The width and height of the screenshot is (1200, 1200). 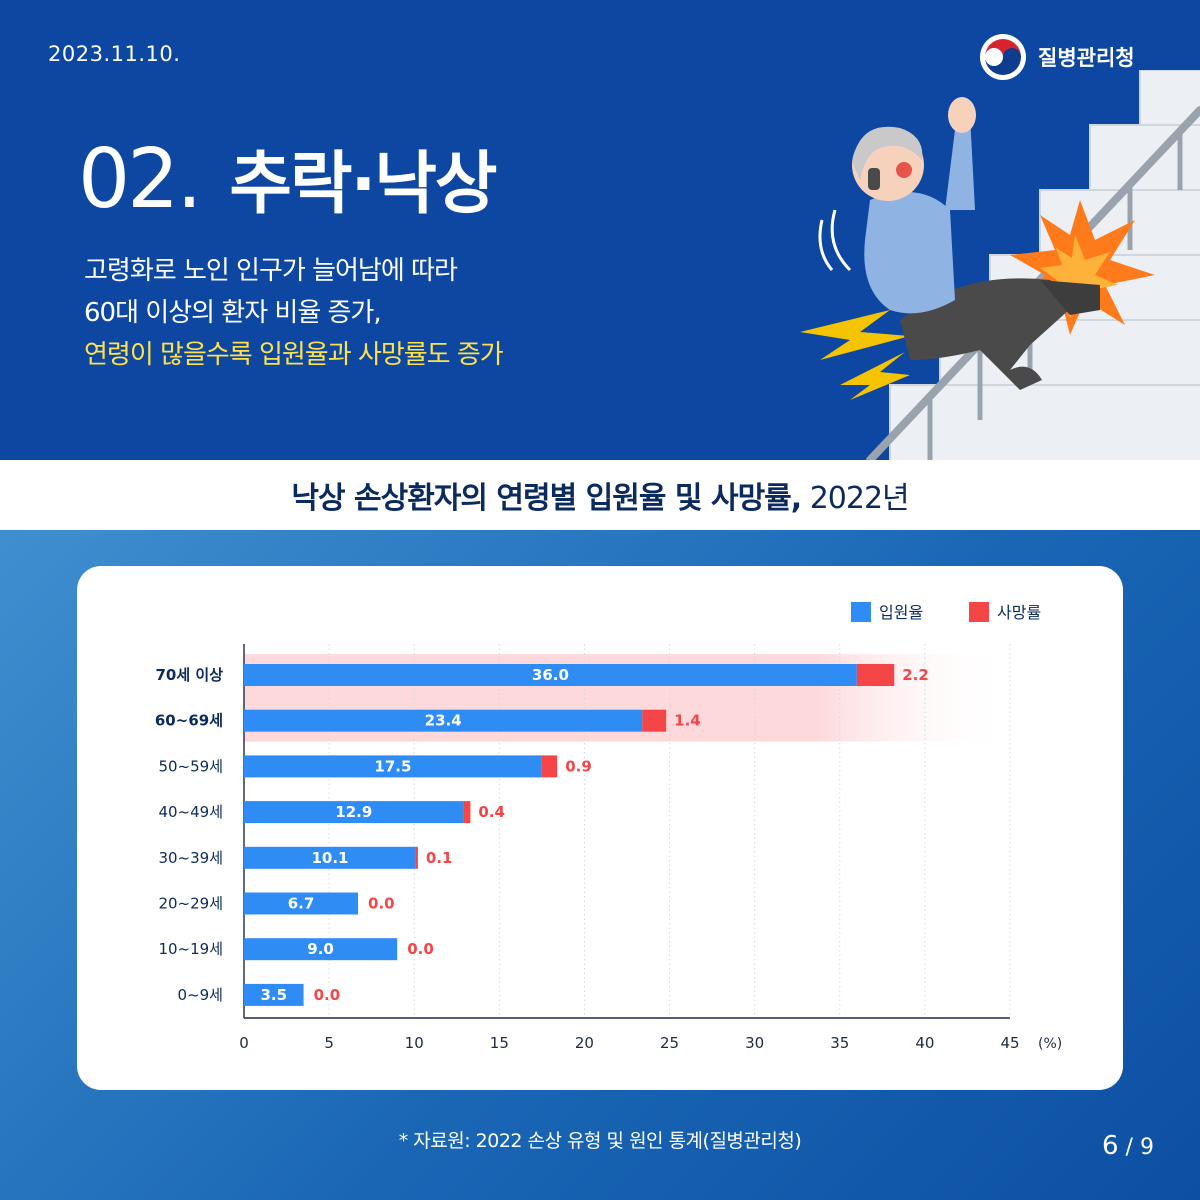 I want to click on admission-value-label: 23.4, so click(x=443, y=721).